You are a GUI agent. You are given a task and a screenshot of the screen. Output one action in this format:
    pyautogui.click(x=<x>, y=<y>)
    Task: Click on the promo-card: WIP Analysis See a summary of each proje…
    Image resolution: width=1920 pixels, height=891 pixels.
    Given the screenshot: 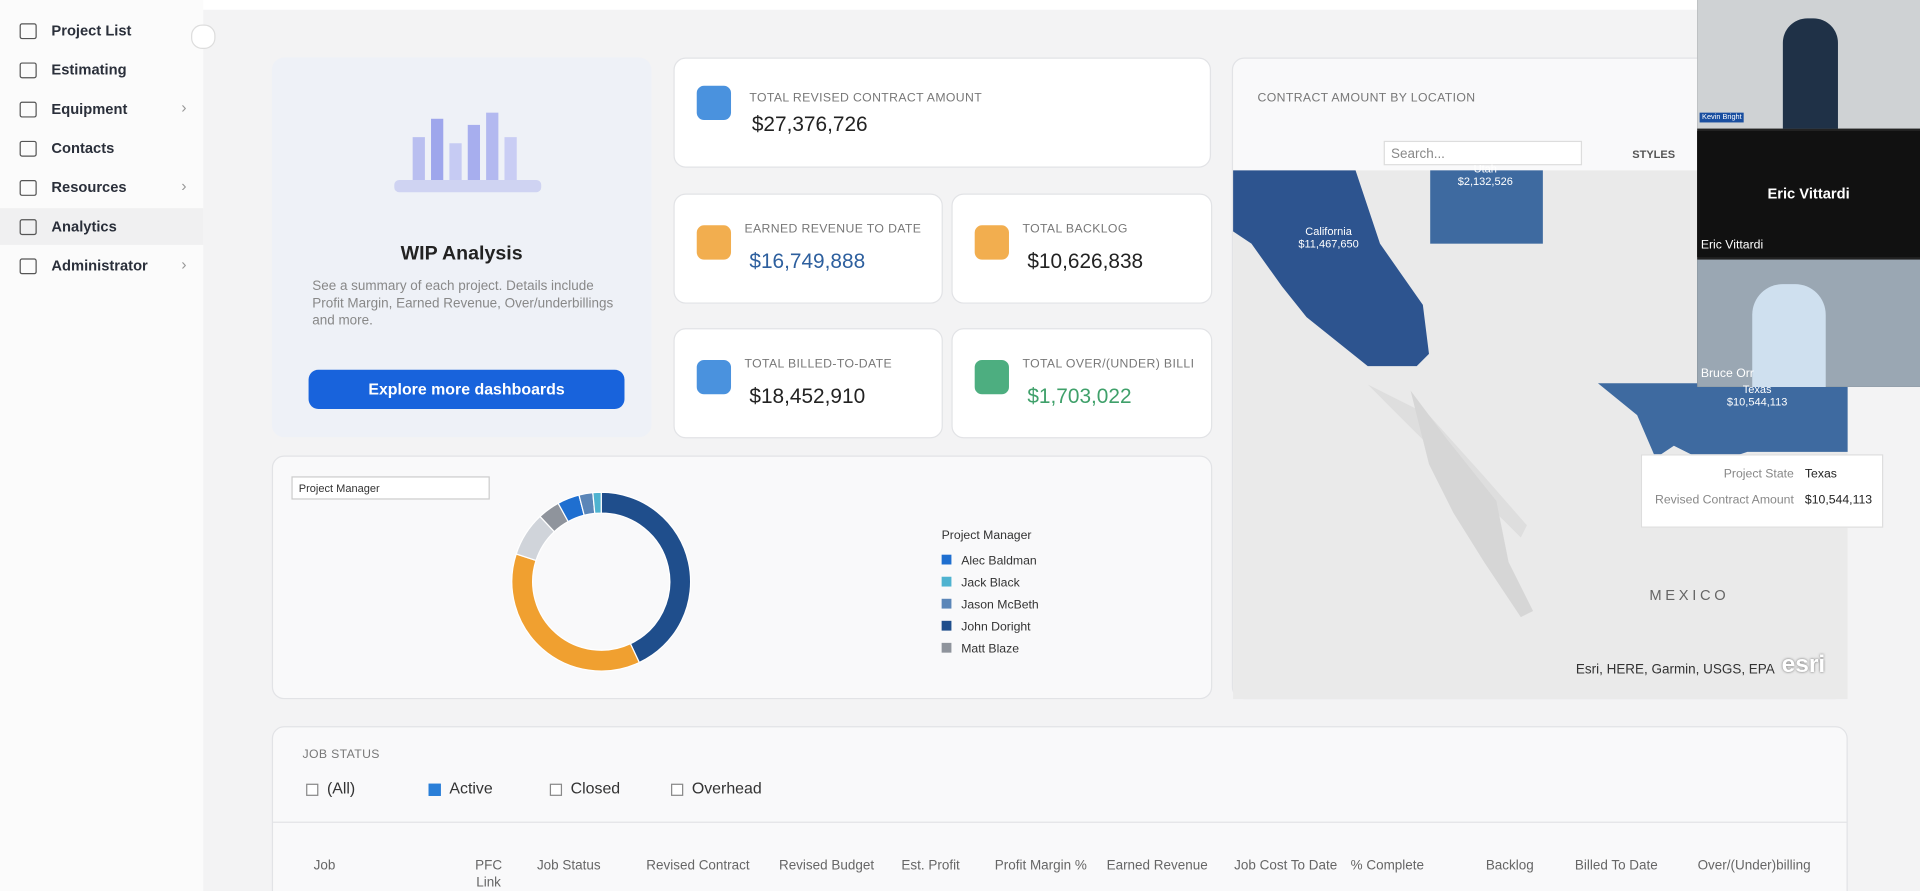 What is the action you would take?
    pyautogui.click(x=461, y=247)
    